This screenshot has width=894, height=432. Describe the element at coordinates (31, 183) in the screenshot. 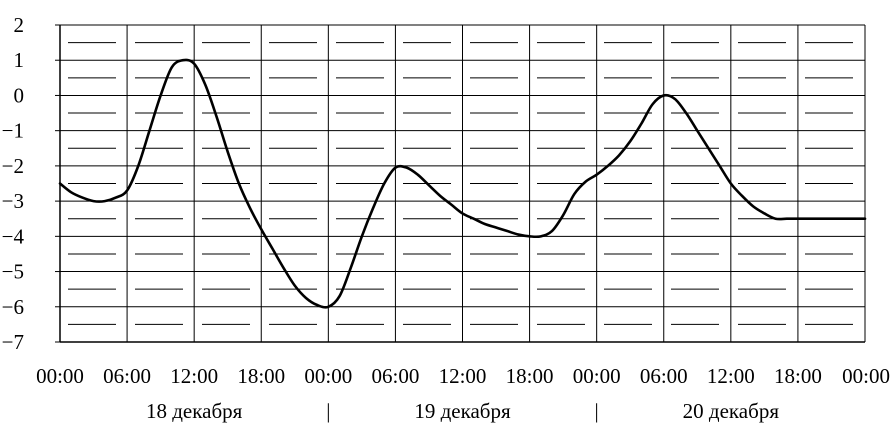

I see `y-tick-labels: 2 1 0 −1 −2 −3 −4 −5 −6 −7` at that location.